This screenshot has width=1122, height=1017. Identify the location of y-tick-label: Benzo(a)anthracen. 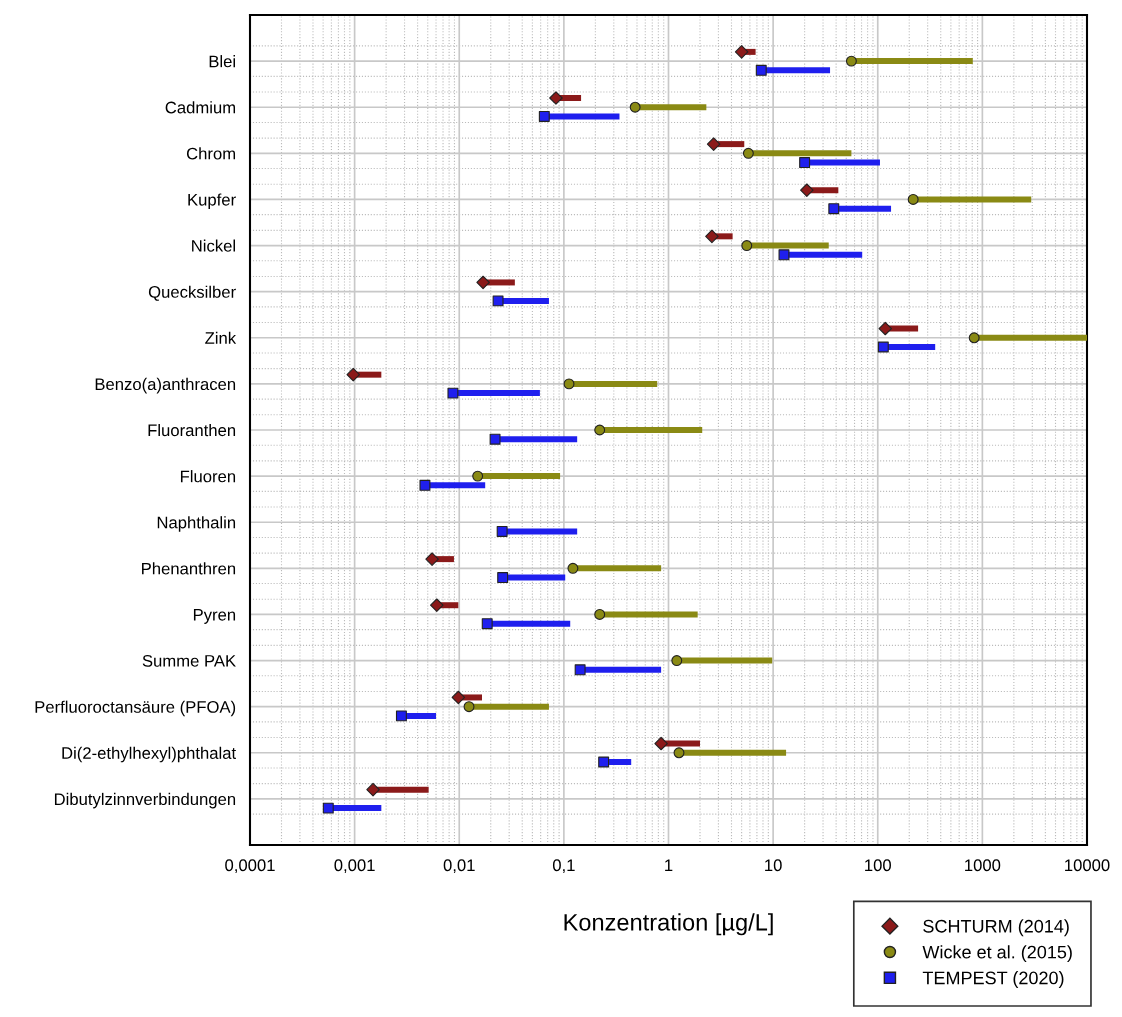
(165, 385).